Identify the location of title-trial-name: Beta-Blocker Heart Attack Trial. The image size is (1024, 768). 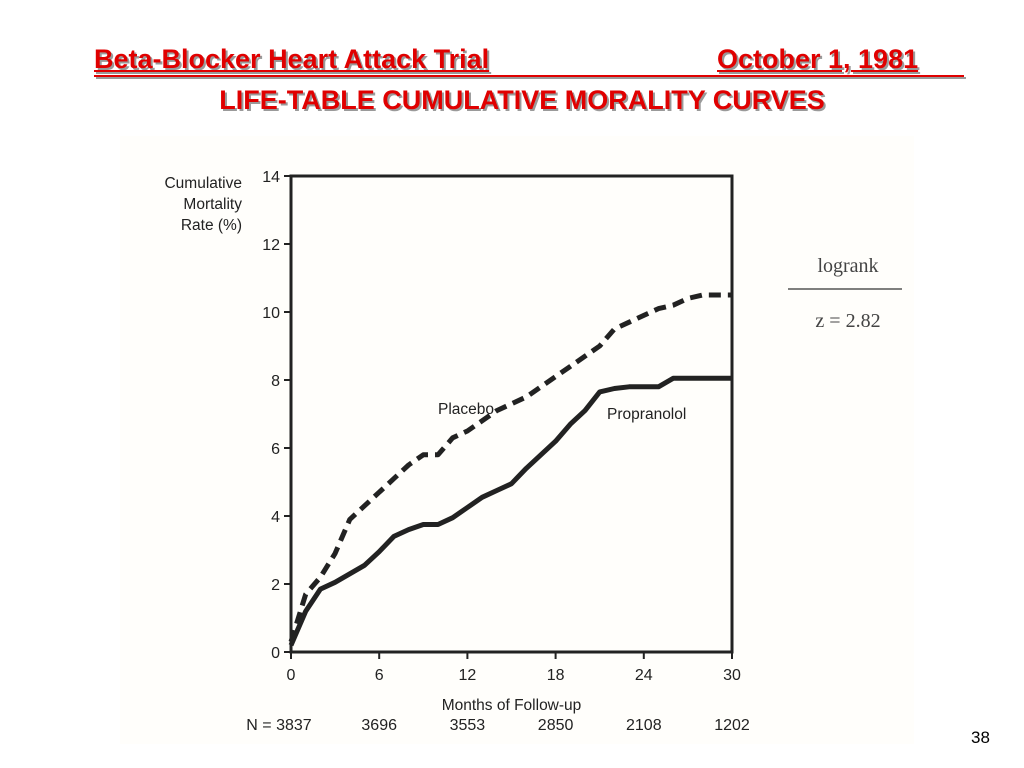
(292, 59).